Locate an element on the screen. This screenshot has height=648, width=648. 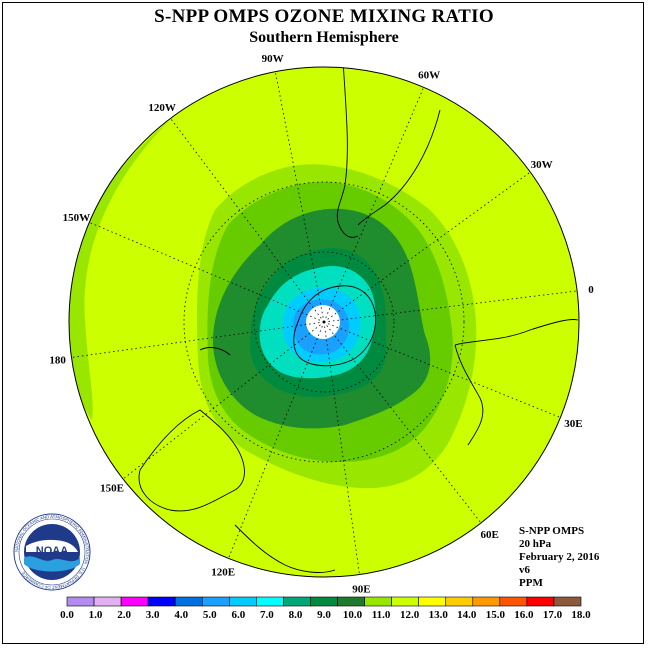
latitude-circle is located at coordinates (324, 322).